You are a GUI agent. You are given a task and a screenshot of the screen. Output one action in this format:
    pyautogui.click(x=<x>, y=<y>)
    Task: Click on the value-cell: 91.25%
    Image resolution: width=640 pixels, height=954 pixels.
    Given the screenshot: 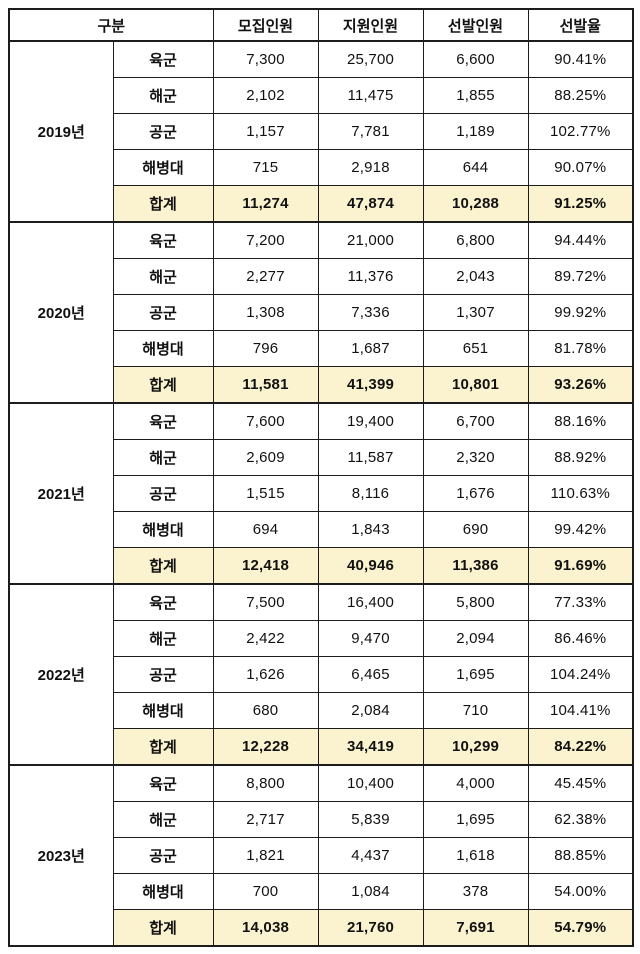 What is the action you would take?
    pyautogui.click(x=580, y=204)
    